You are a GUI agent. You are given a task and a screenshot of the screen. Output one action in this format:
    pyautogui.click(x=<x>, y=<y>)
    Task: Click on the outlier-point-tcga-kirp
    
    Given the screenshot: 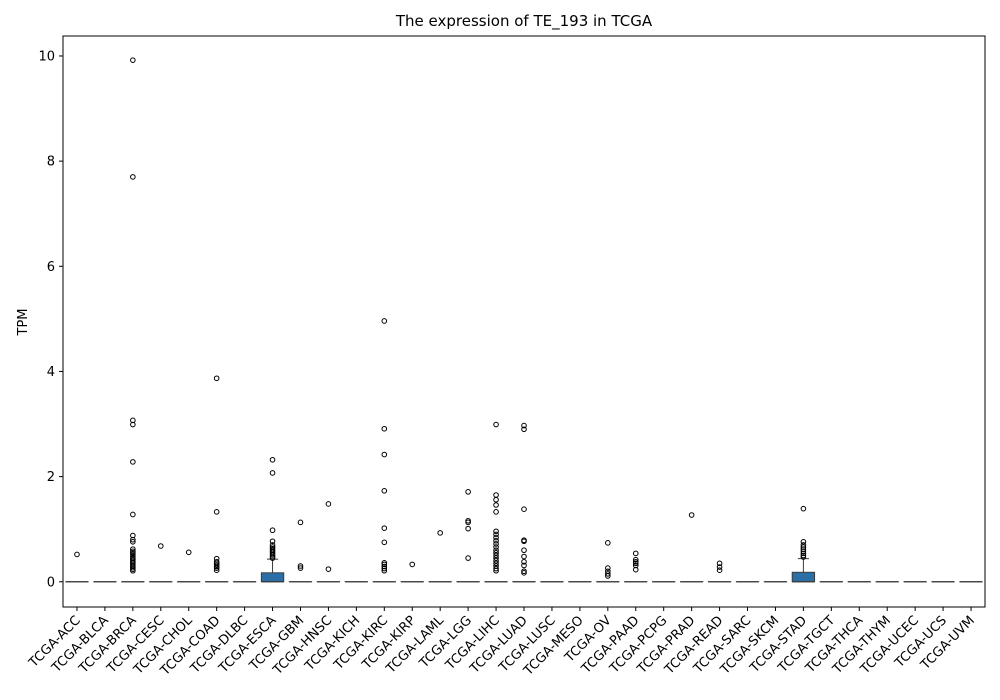 What is the action you would take?
    pyautogui.click(x=412, y=564)
    